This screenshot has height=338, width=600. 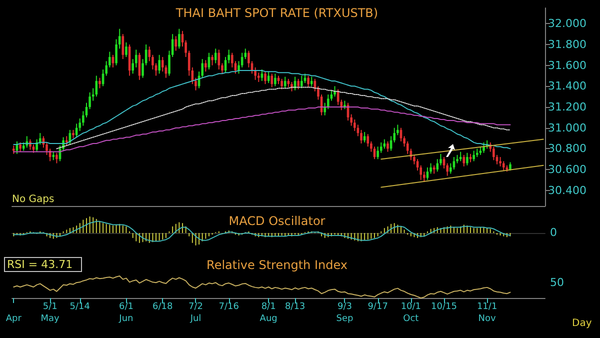 What do you see at coordinates (195, 313) in the screenshot?
I see `x-tick-label: 7/2 Jul` at bounding box center [195, 313].